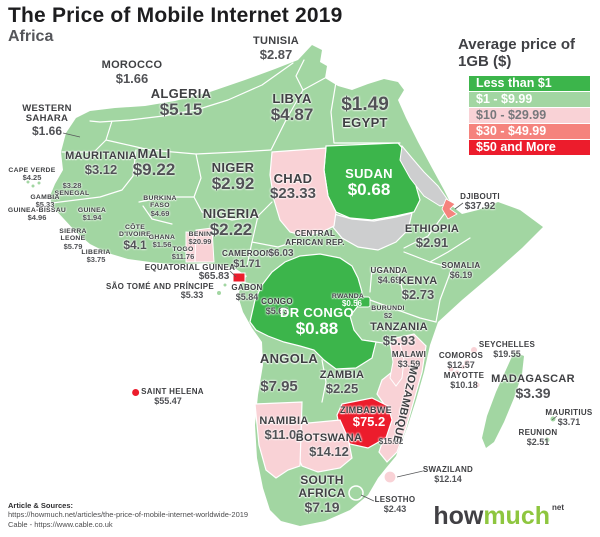 This screenshot has height=537, width=600. I want to click on legend-title: Average price of 1GB ($), so click(516, 53).